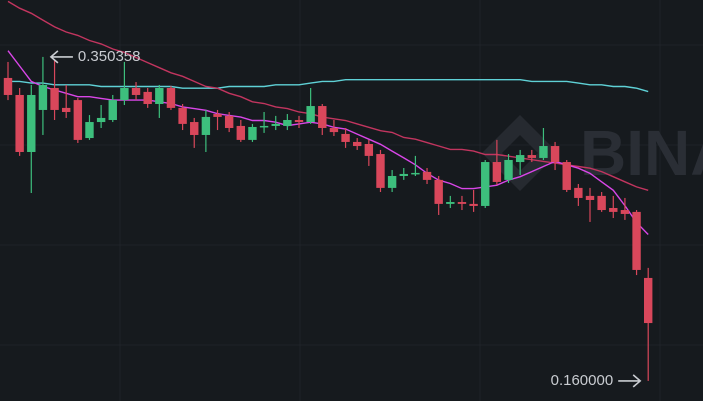  I want to click on annotation-min: 0.160000, so click(582, 380).